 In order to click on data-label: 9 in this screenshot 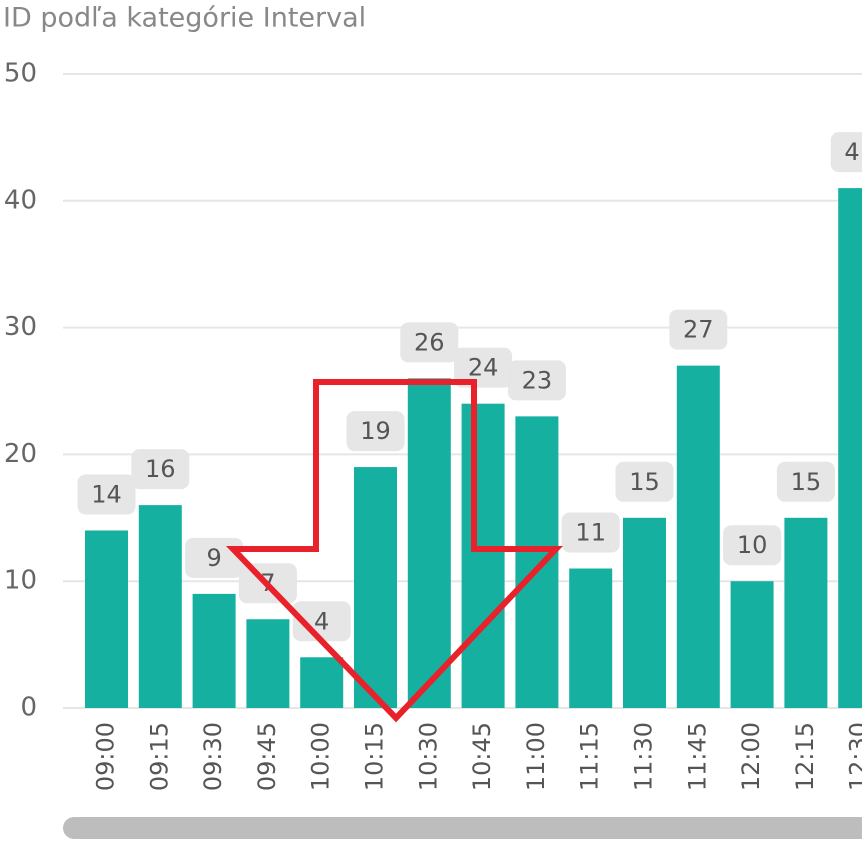, I will do `click(213, 558)`.